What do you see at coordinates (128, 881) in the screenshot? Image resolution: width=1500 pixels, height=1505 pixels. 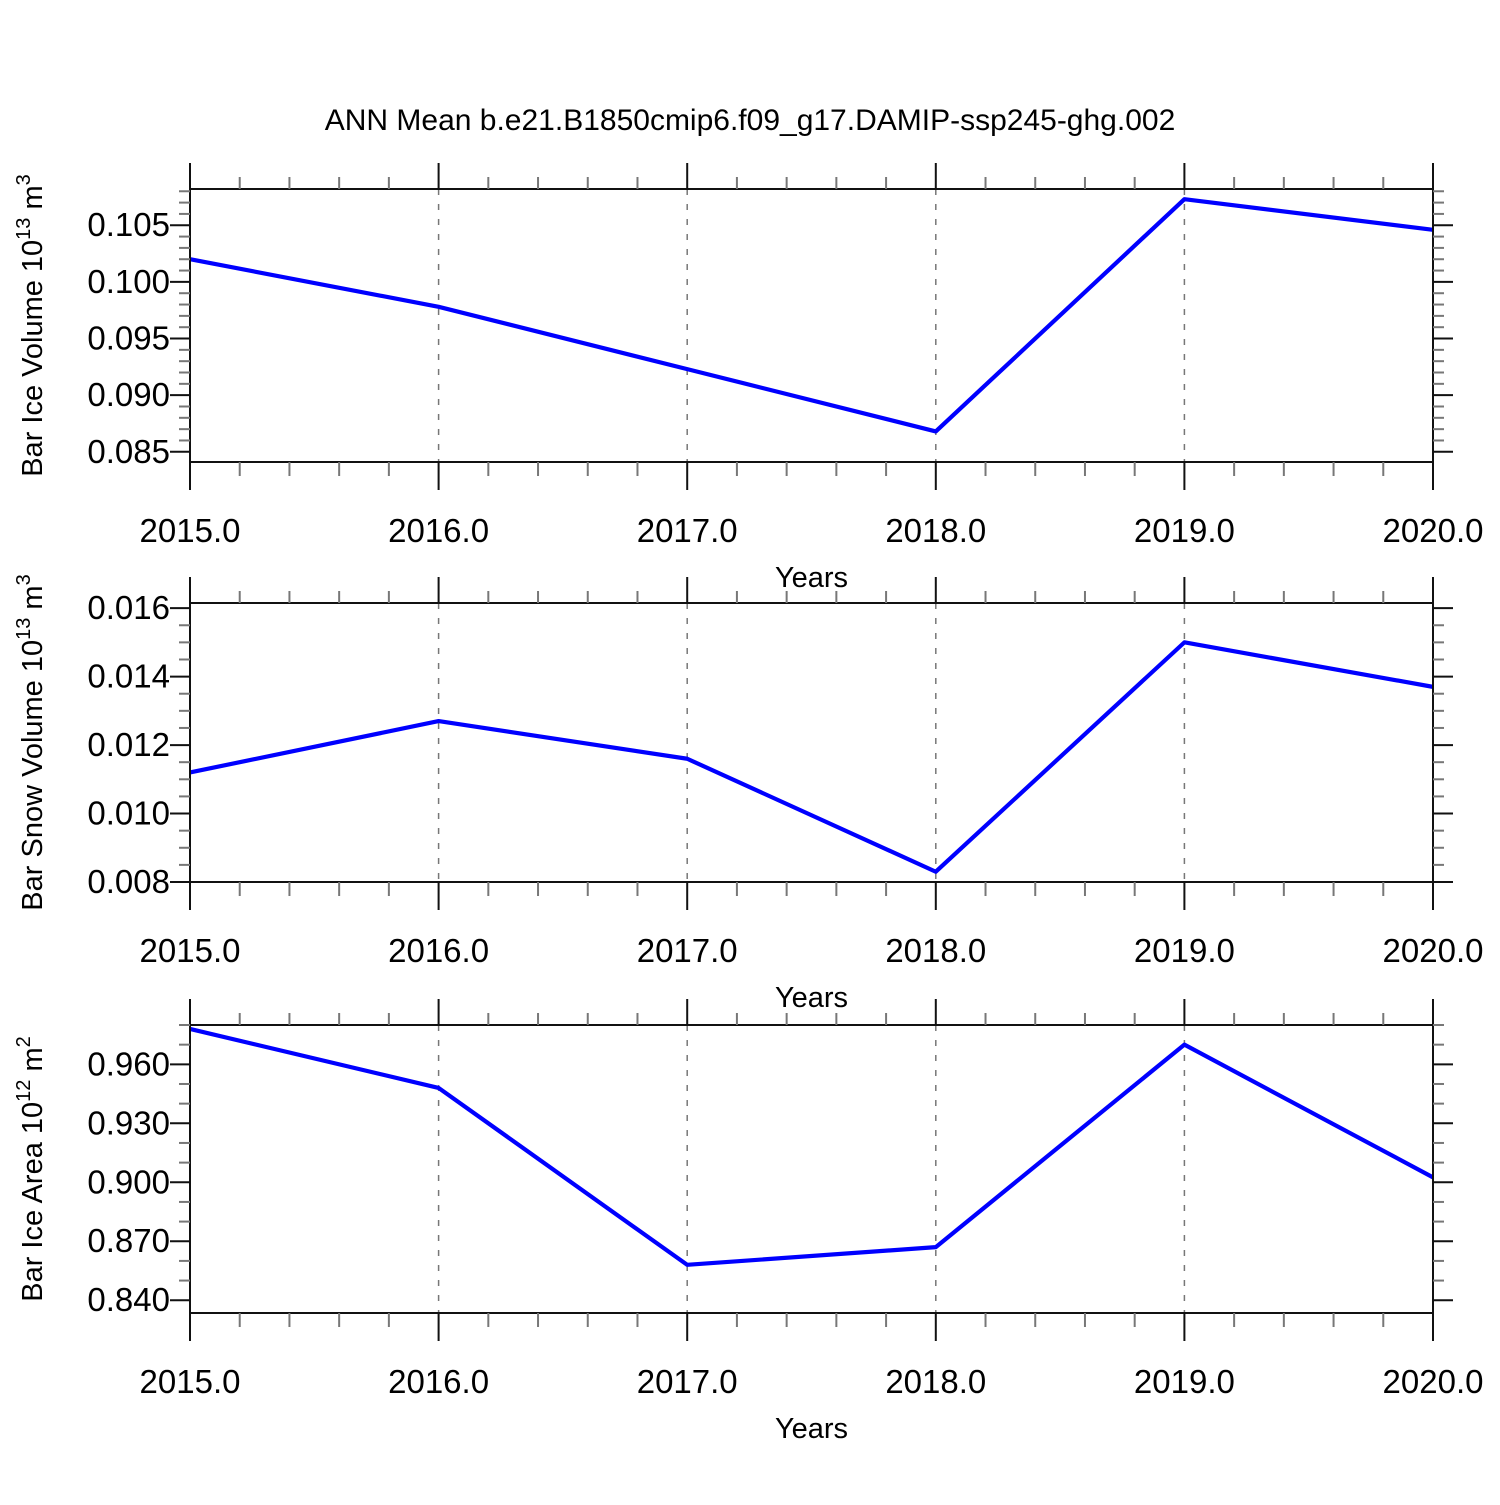 I see `y-tick-label: 0.008` at bounding box center [128, 881].